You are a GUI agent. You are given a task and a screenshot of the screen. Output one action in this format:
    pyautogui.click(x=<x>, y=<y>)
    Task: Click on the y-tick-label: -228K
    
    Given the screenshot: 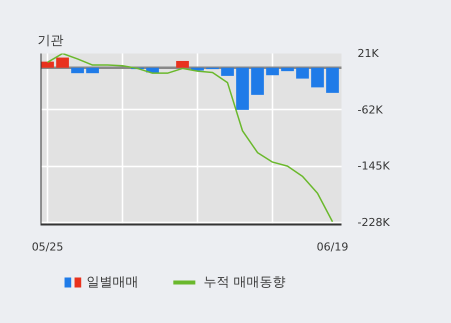 What is the action you would take?
    pyautogui.click(x=374, y=222)
    